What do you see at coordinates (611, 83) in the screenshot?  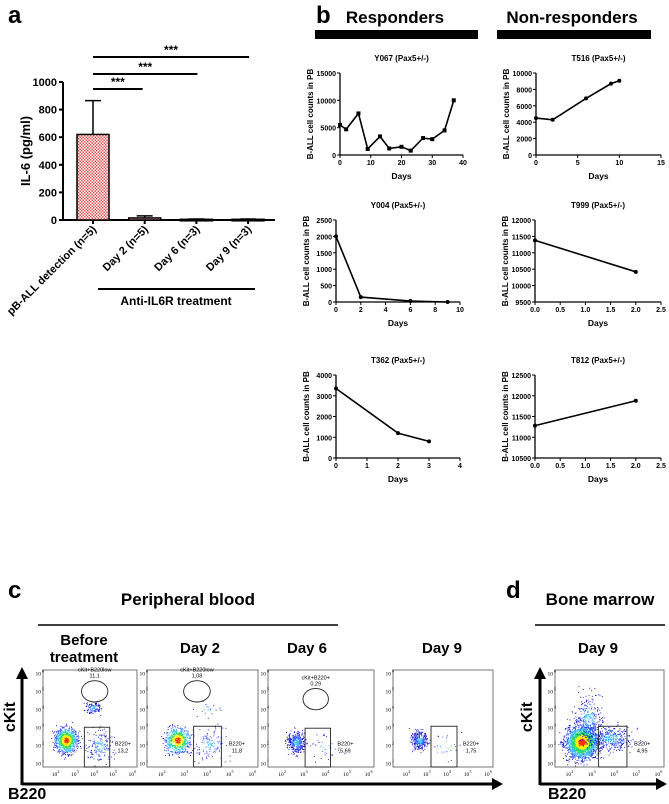 I see `data-point` at bounding box center [611, 83].